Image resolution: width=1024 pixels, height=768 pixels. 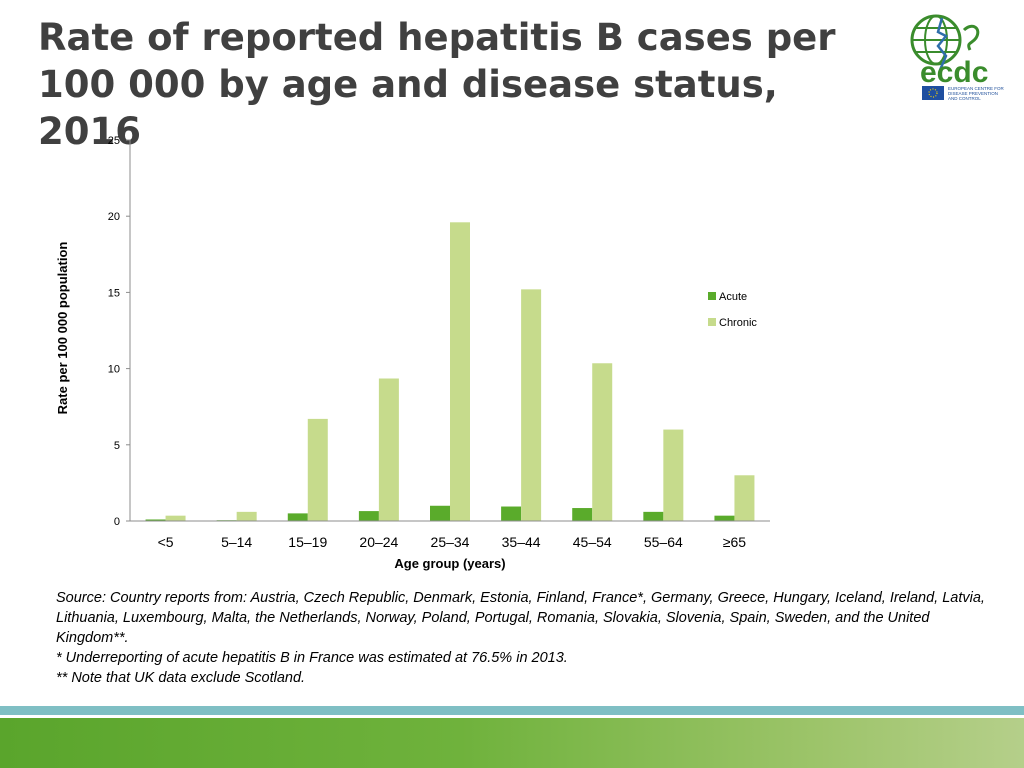 I want to click on slide-title-line-2: 100 000 by age and disease status, 2016, so click(x=408, y=108).